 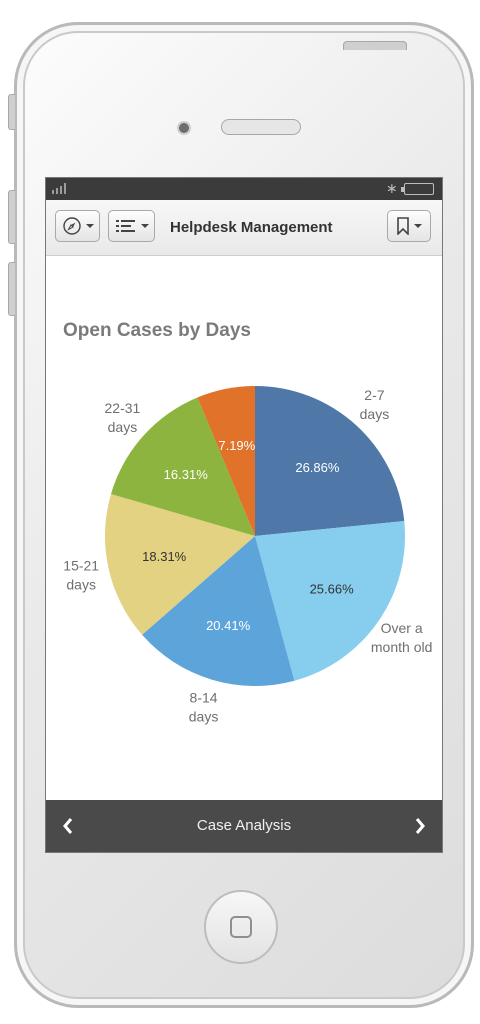 I want to click on footer-label: Case Analysis, so click(x=244, y=825).